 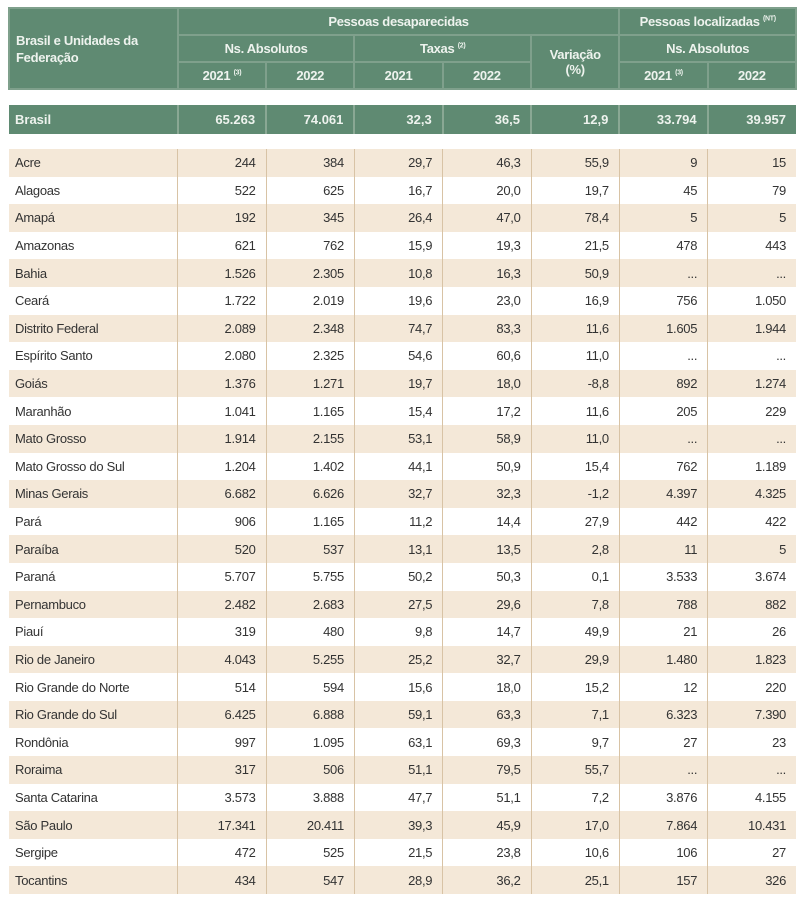 What do you see at coordinates (487, 742) in the screenshot?
I see `cell: 69,3` at bounding box center [487, 742].